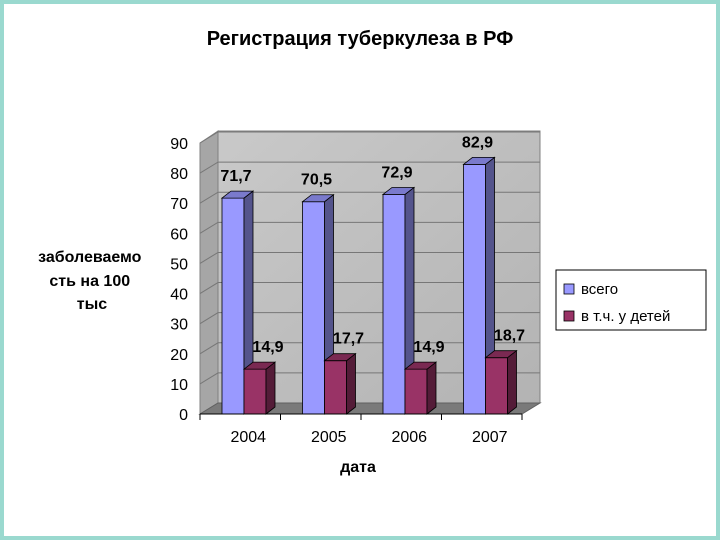 This screenshot has width=720, height=540. I want to click on data-label: 17,7, so click(348, 339).